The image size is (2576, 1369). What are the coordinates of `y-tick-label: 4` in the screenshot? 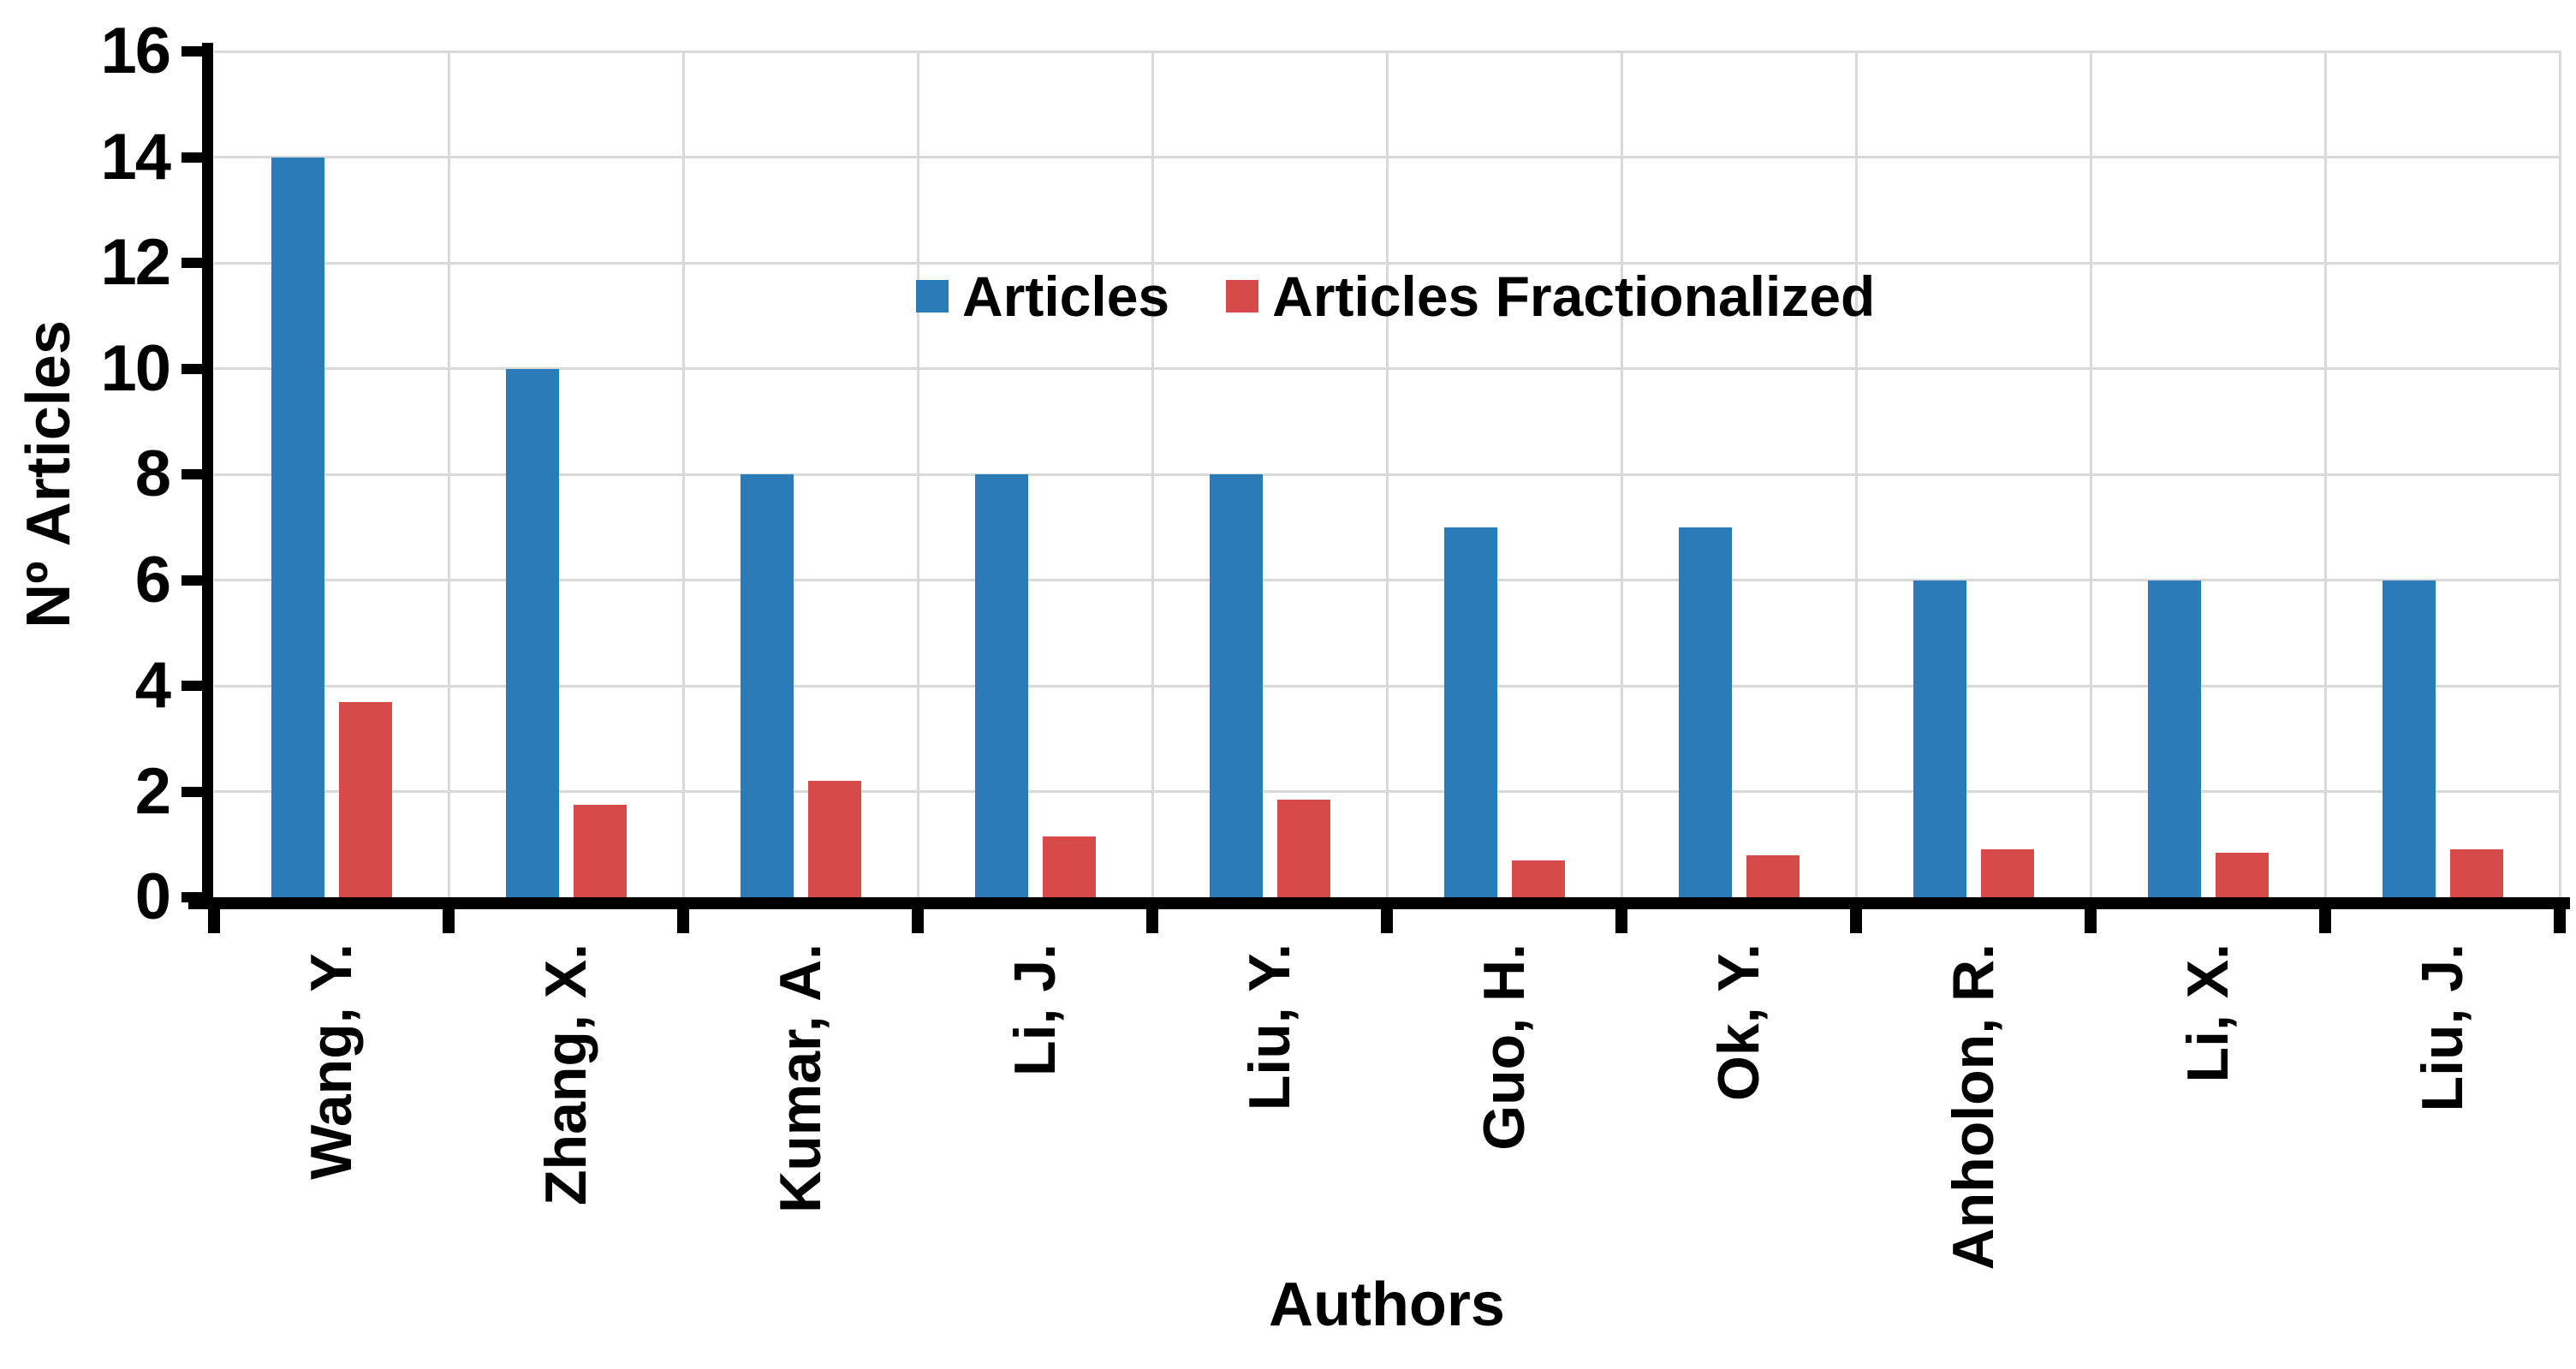 It's located at (152, 685).